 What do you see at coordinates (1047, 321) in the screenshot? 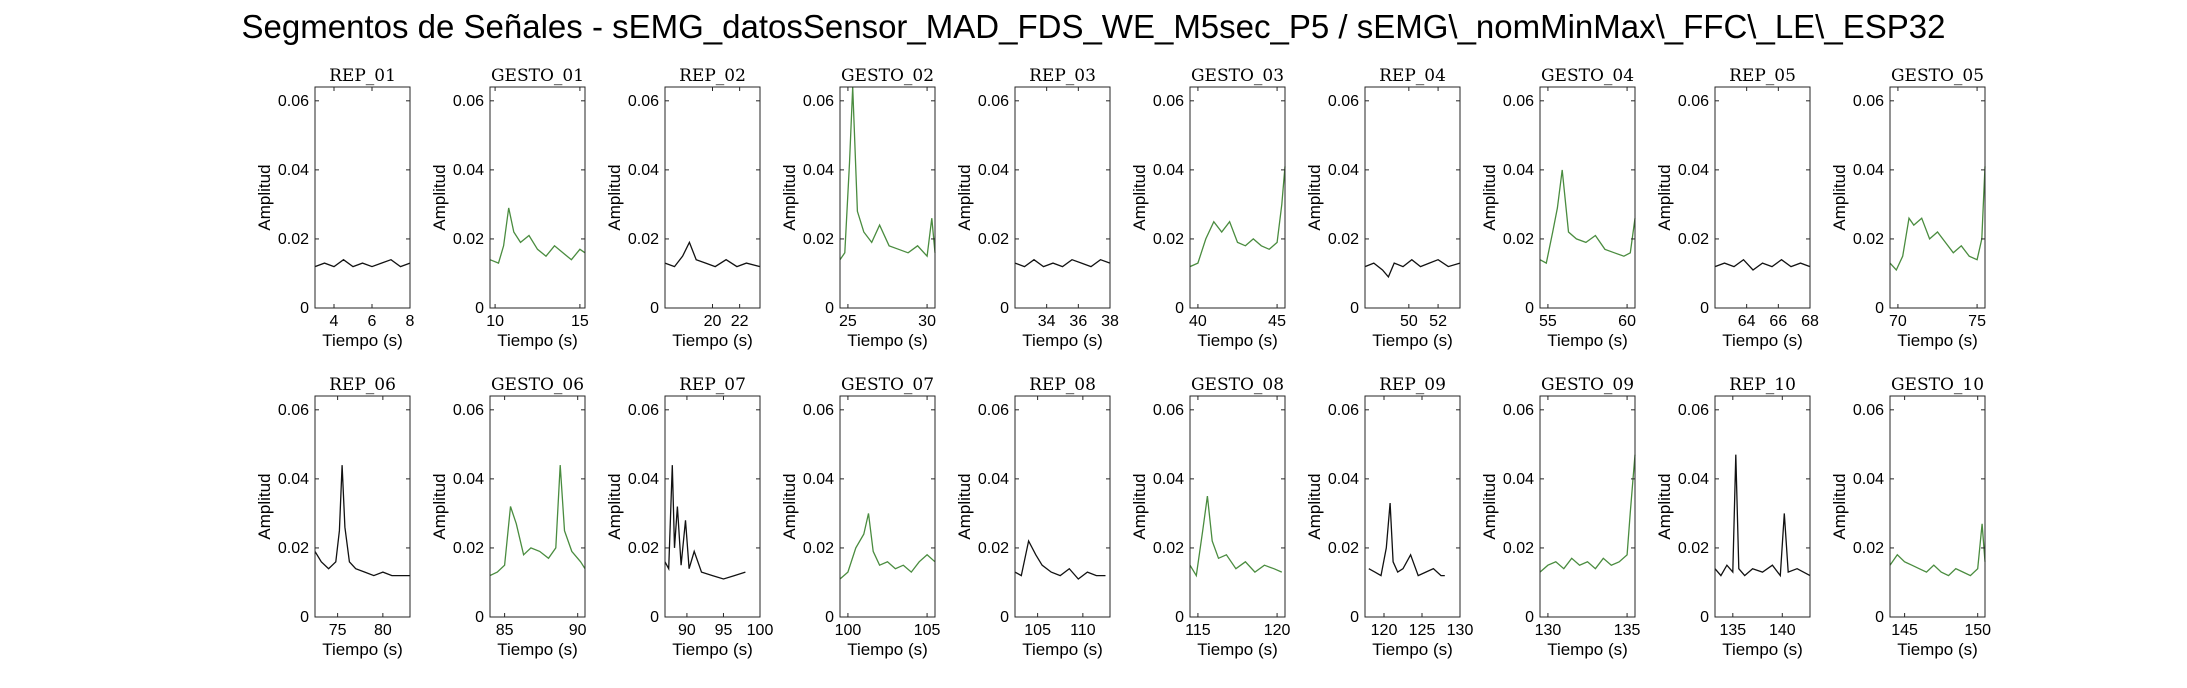
I see `x-tick-label: 34` at bounding box center [1047, 321].